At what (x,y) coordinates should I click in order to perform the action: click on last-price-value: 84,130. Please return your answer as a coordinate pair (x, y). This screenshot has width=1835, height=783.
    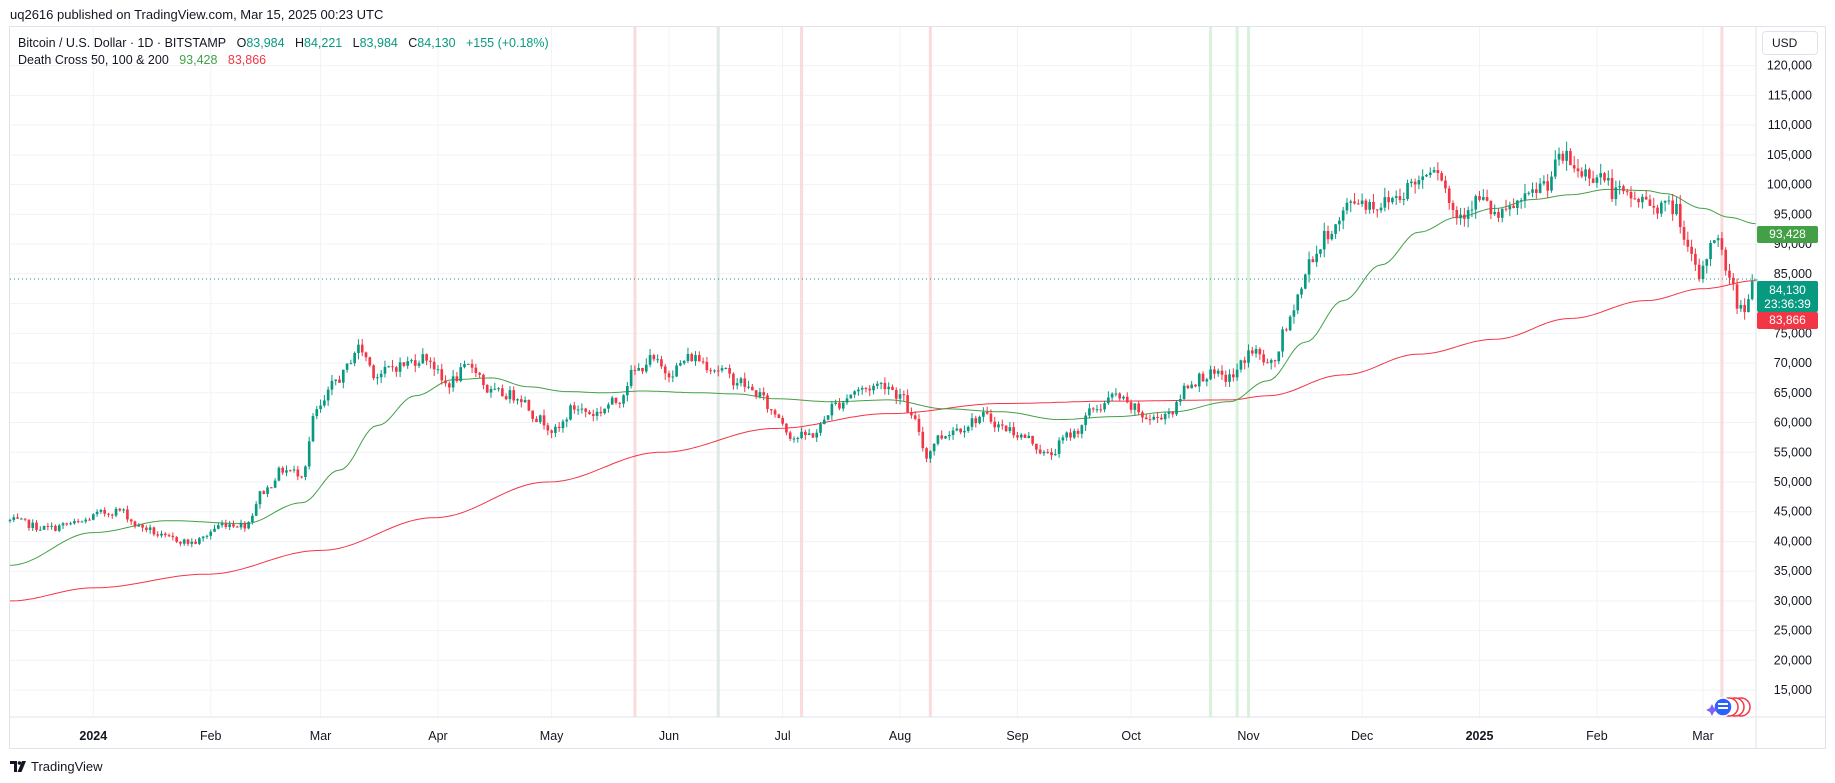
    Looking at the image, I should click on (1787, 290).